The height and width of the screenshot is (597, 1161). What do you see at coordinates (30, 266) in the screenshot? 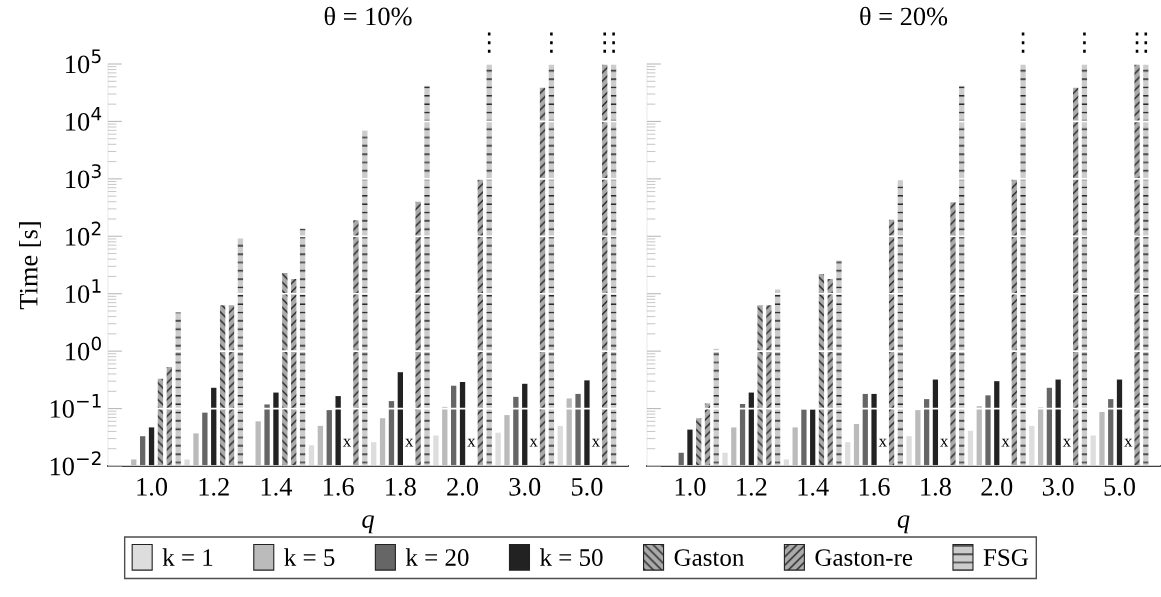
I see `y-axis-title: Time [s]` at bounding box center [30, 266].